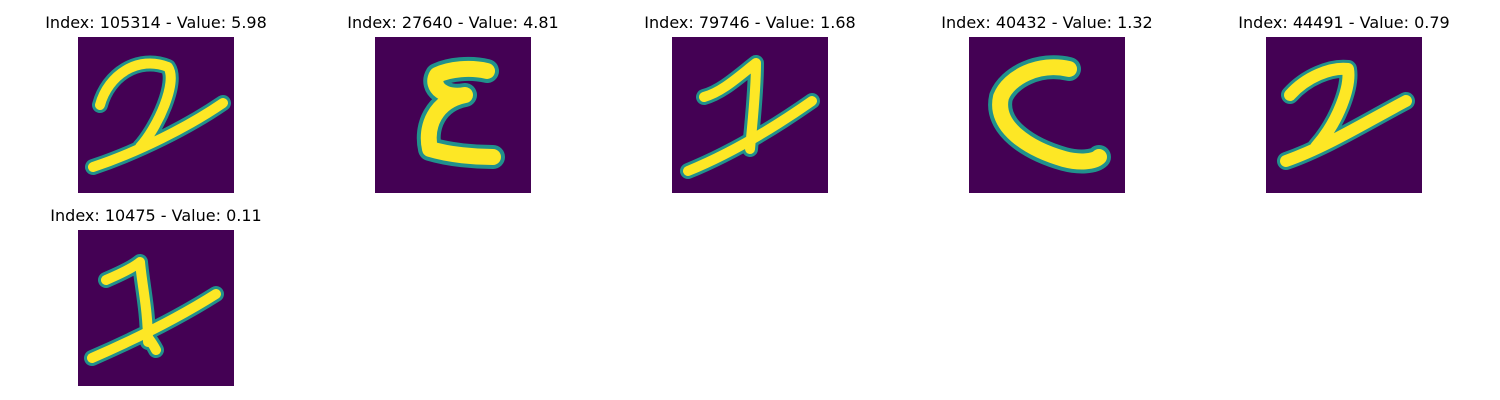 The width and height of the screenshot is (1500, 400). I want to click on panel-title: Index: 44491 - Value: 0.79, so click(1344, 22).